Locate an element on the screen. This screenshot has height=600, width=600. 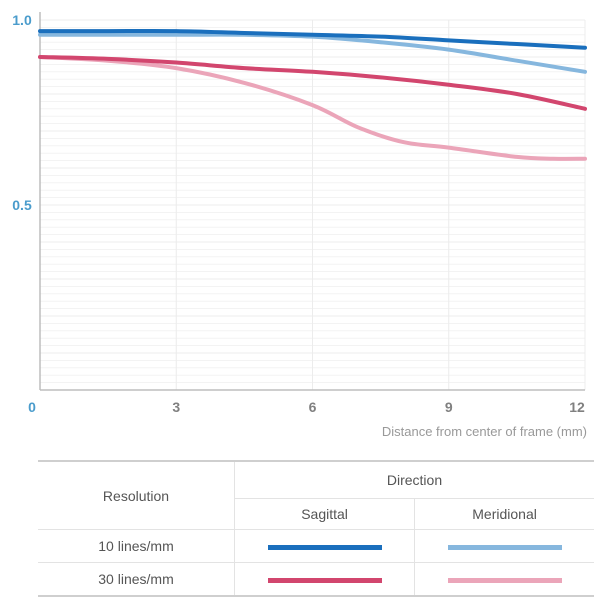
x-tick-label: 9 is located at coordinates (449, 407).